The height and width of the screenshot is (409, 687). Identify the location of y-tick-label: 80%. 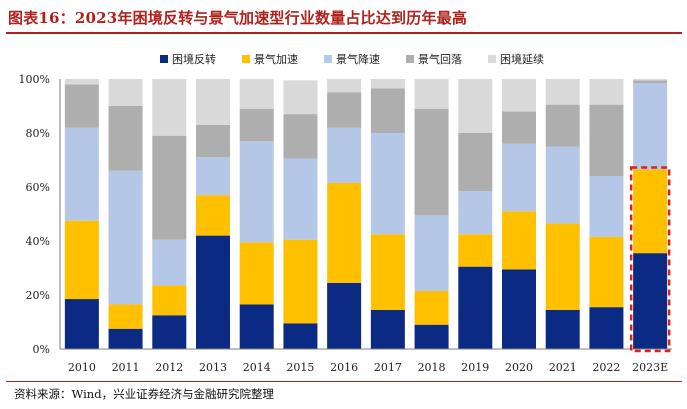
(38, 133).